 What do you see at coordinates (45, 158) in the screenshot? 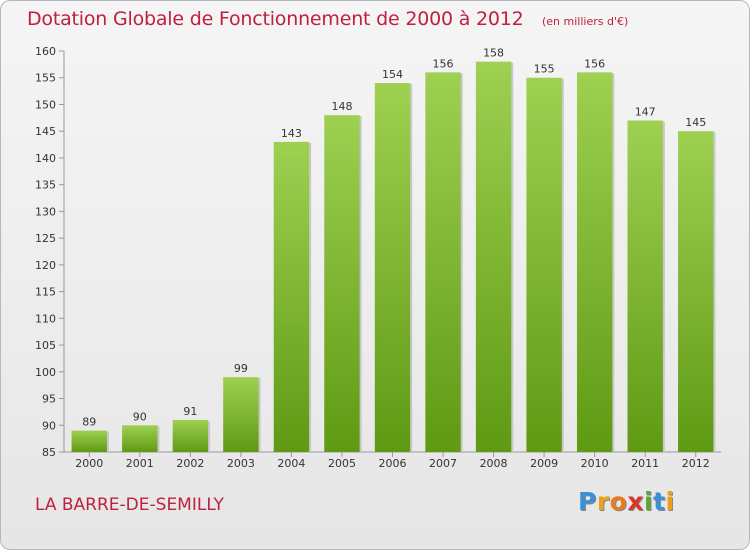
I see `y-tick-label: 140` at bounding box center [45, 158].